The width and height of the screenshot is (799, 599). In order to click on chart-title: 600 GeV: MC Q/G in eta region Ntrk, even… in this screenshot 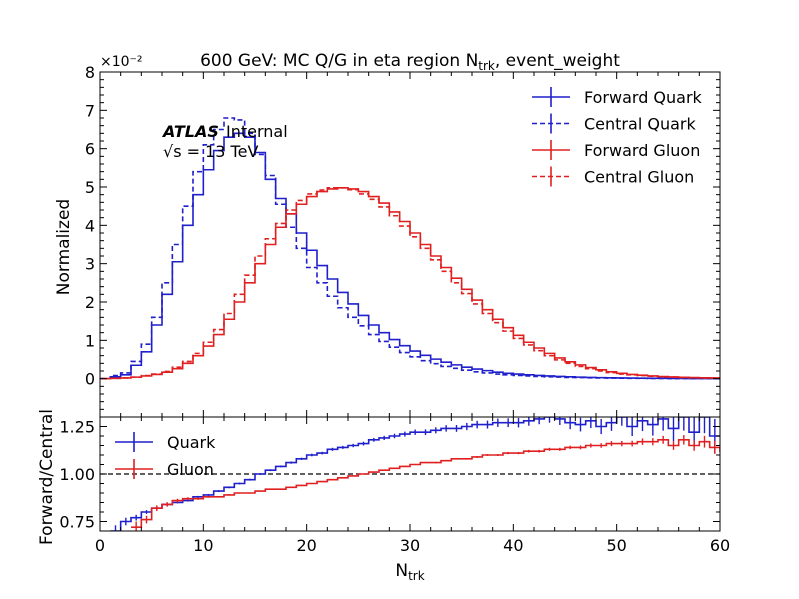, I will do `click(410, 62)`.